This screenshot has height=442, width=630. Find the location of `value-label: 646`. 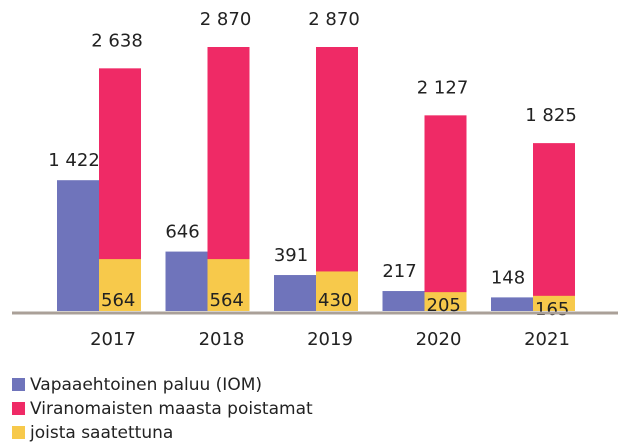

value-label: 646 is located at coordinates (182, 232).